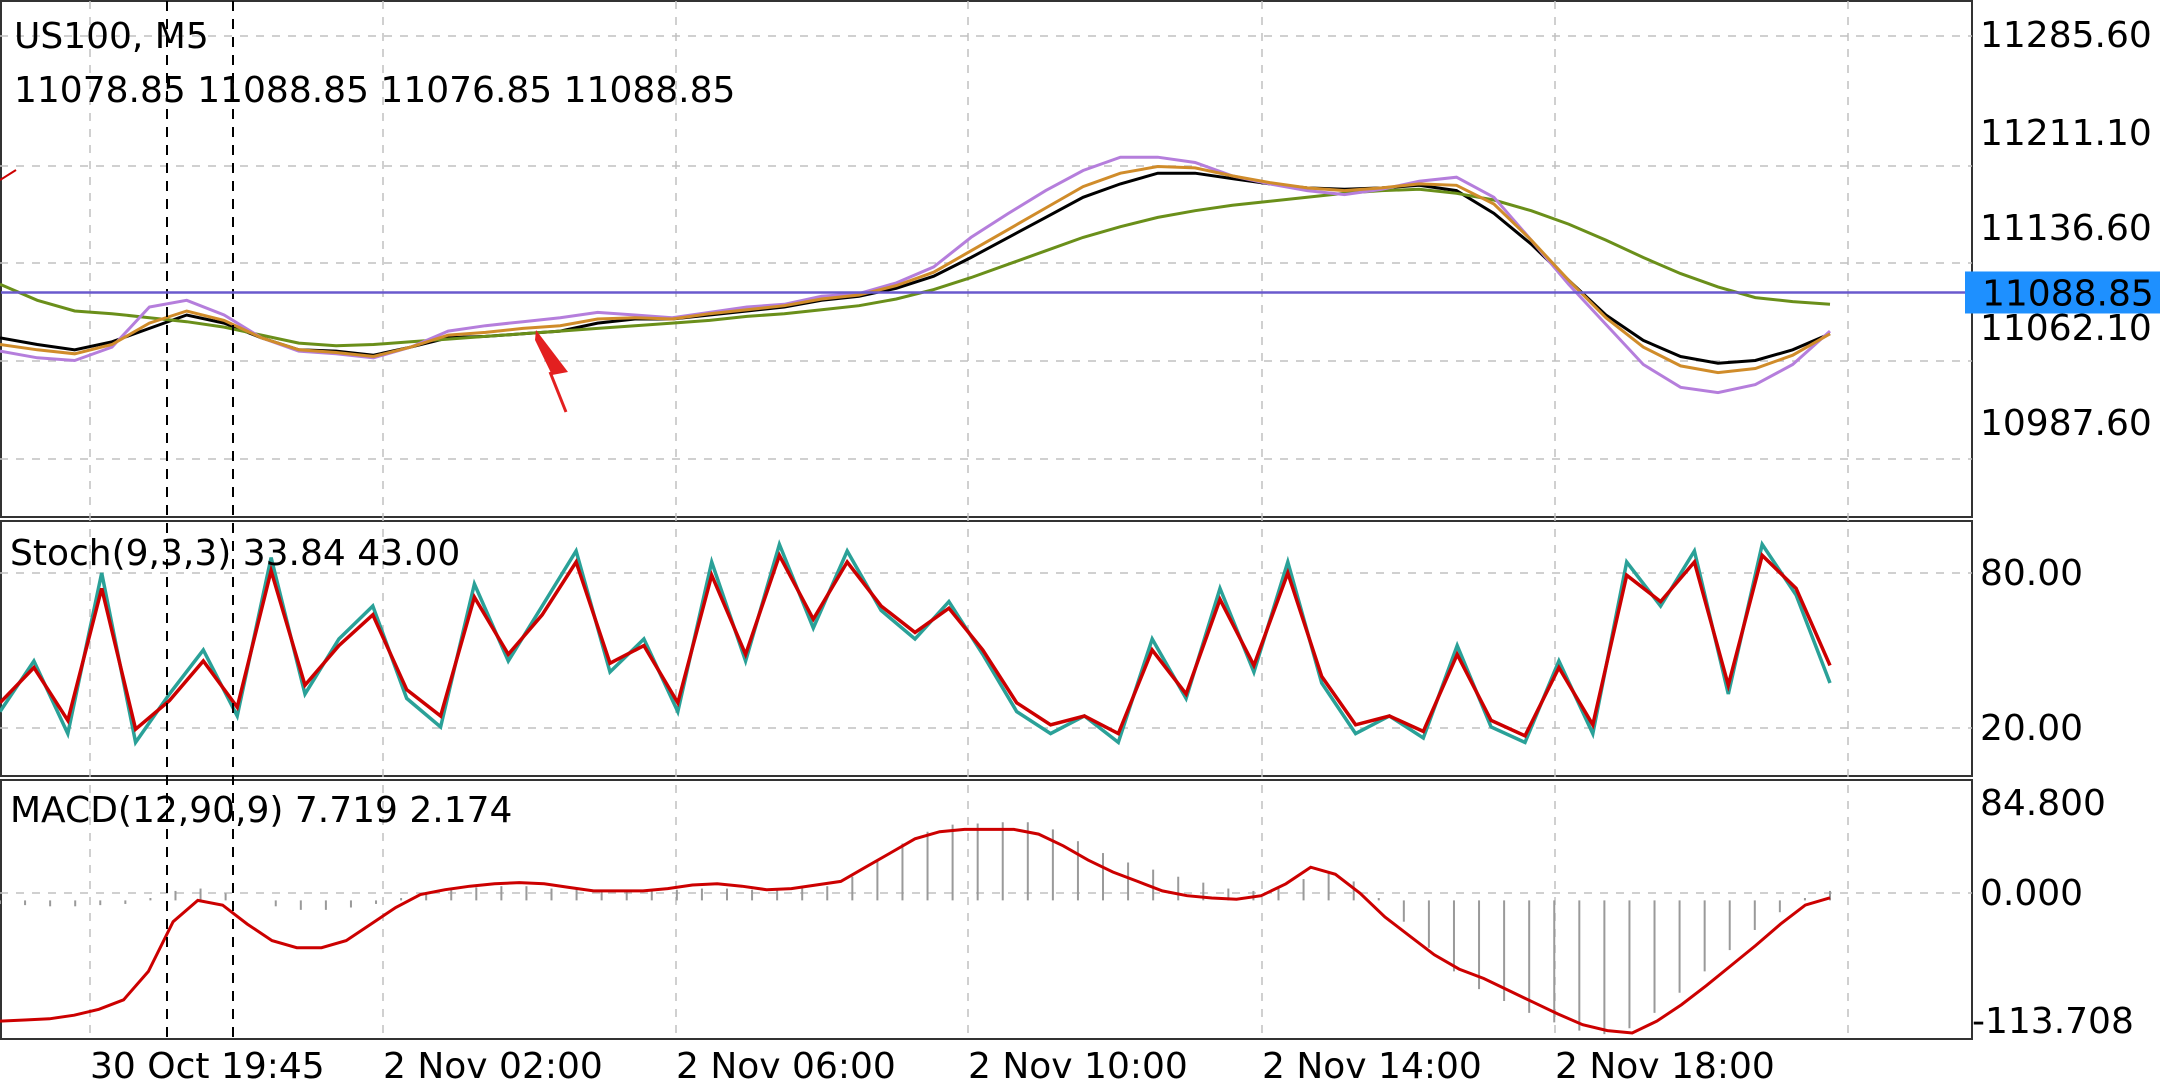 Image resolution: width=2160 pixels, height=1080 pixels. What do you see at coordinates (261, 810) in the screenshot?
I see `macd-title: MACD(12,90,9) 7.719 2.174` at bounding box center [261, 810].